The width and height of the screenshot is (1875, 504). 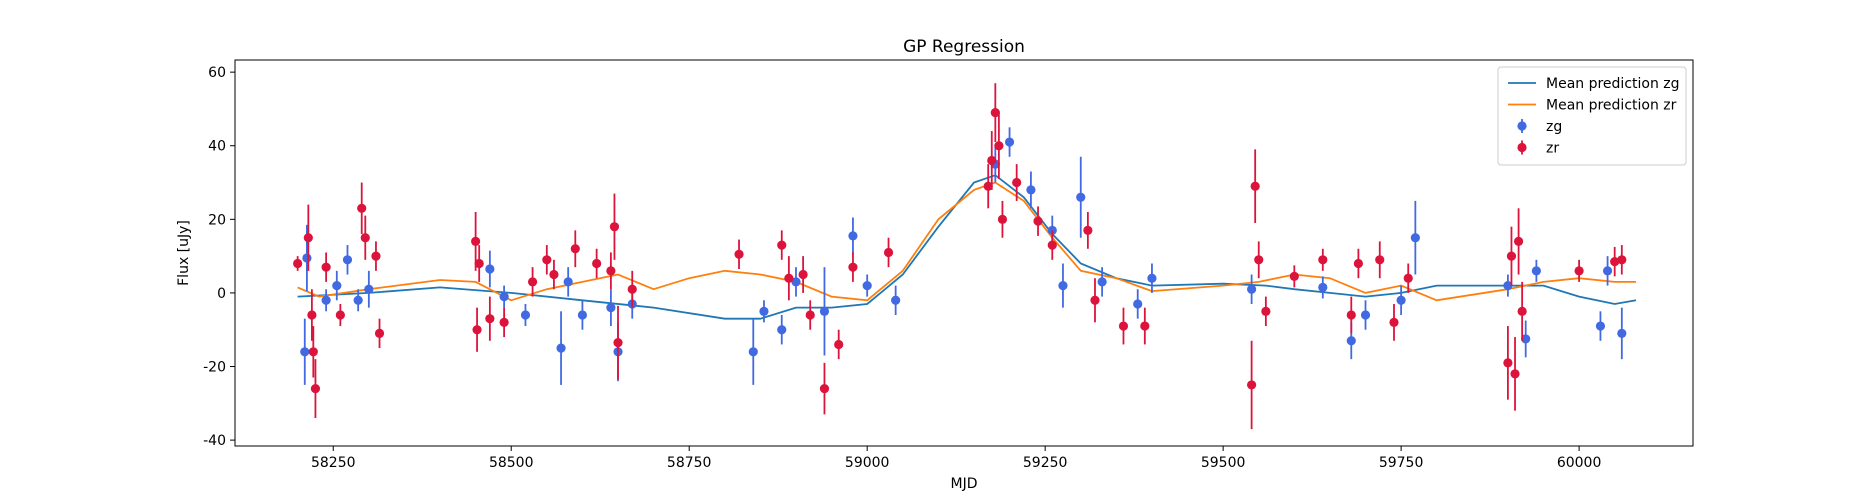 What do you see at coordinates (214, 368) in the screenshot?
I see `y-tick-label: -20` at bounding box center [214, 368].